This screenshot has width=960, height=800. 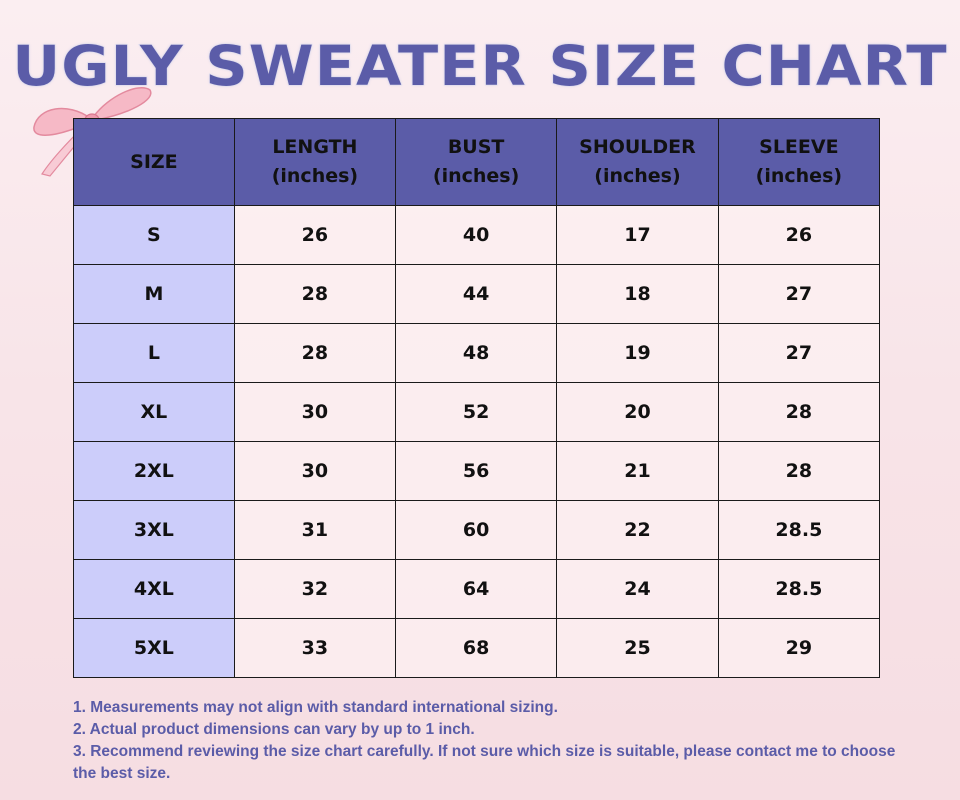 I want to click on column-header-label: SHOULDER, so click(x=637, y=147).